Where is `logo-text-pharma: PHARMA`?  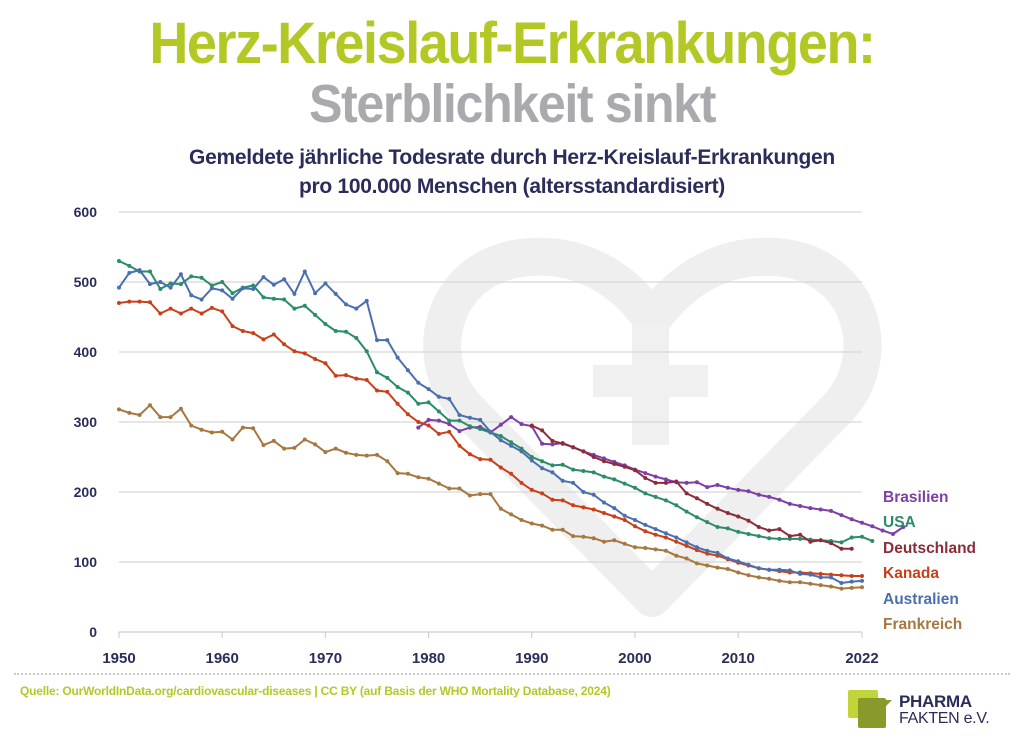 logo-text-pharma: PHARMA is located at coordinates (935, 701).